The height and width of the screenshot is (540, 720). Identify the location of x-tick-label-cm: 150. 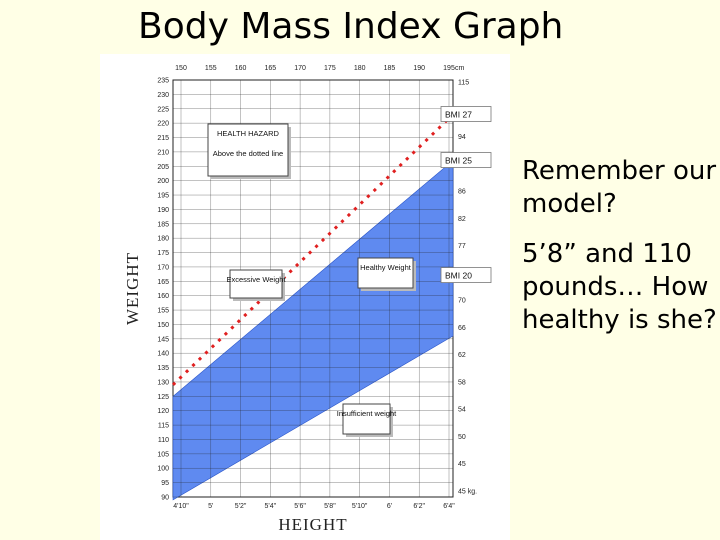
(181, 68).